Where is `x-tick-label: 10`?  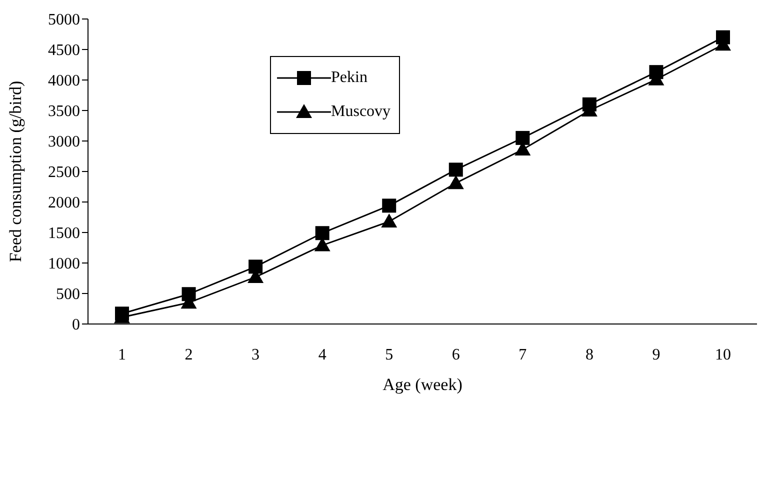
x-tick-label: 10 is located at coordinates (723, 355).